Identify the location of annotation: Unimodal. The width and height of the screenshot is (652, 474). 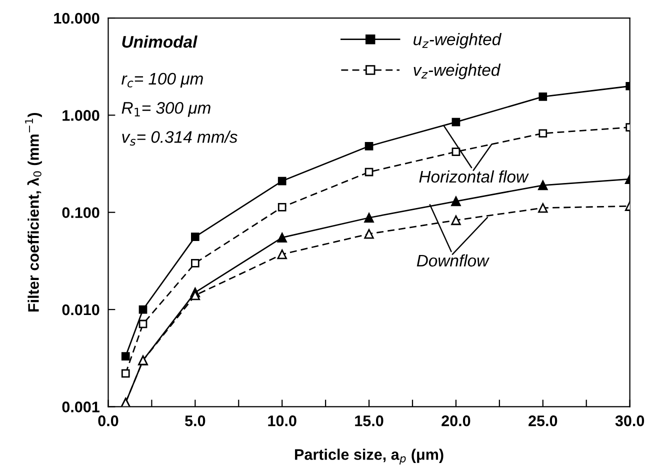
(160, 42).